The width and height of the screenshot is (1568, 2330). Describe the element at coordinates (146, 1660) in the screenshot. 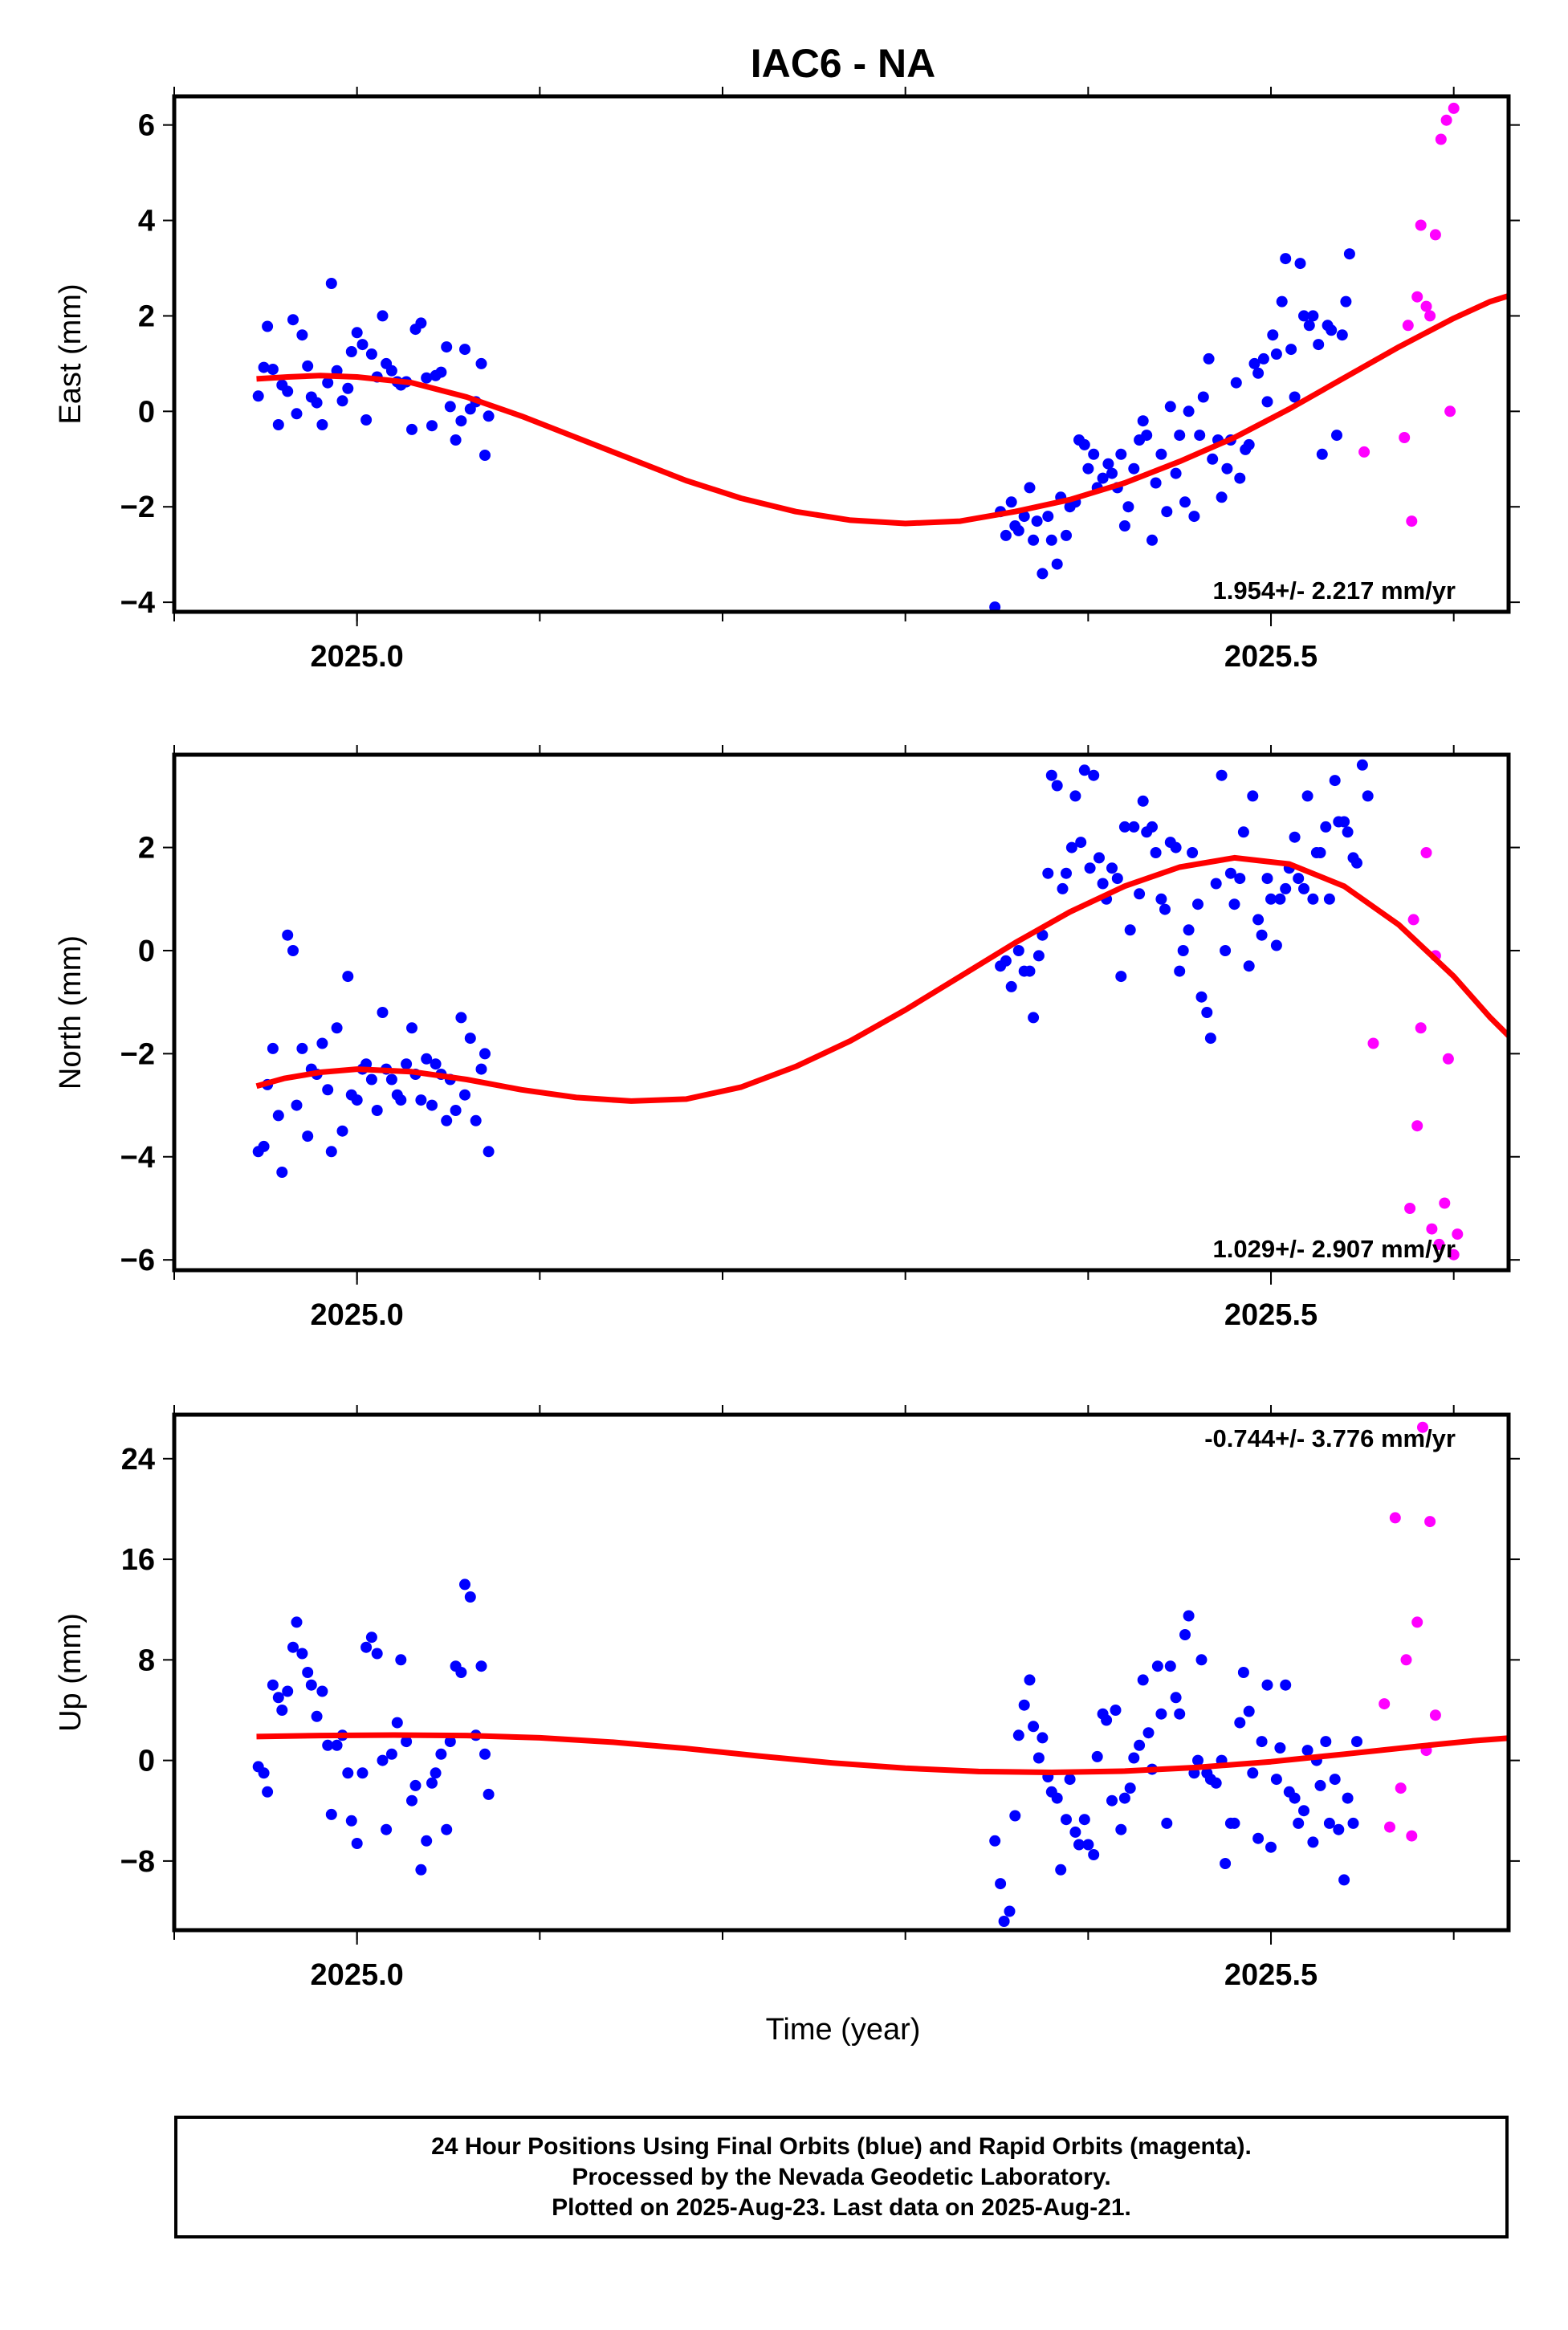

I see `y-tick-label: 8` at that location.